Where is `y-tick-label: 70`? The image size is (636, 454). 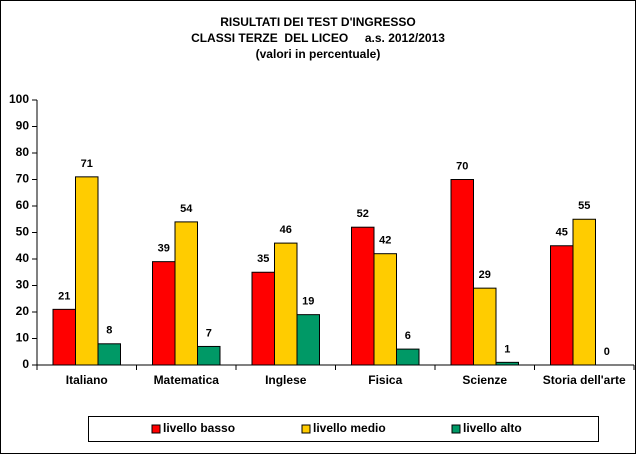
y-tick-label: 70 is located at coordinates (23, 179).